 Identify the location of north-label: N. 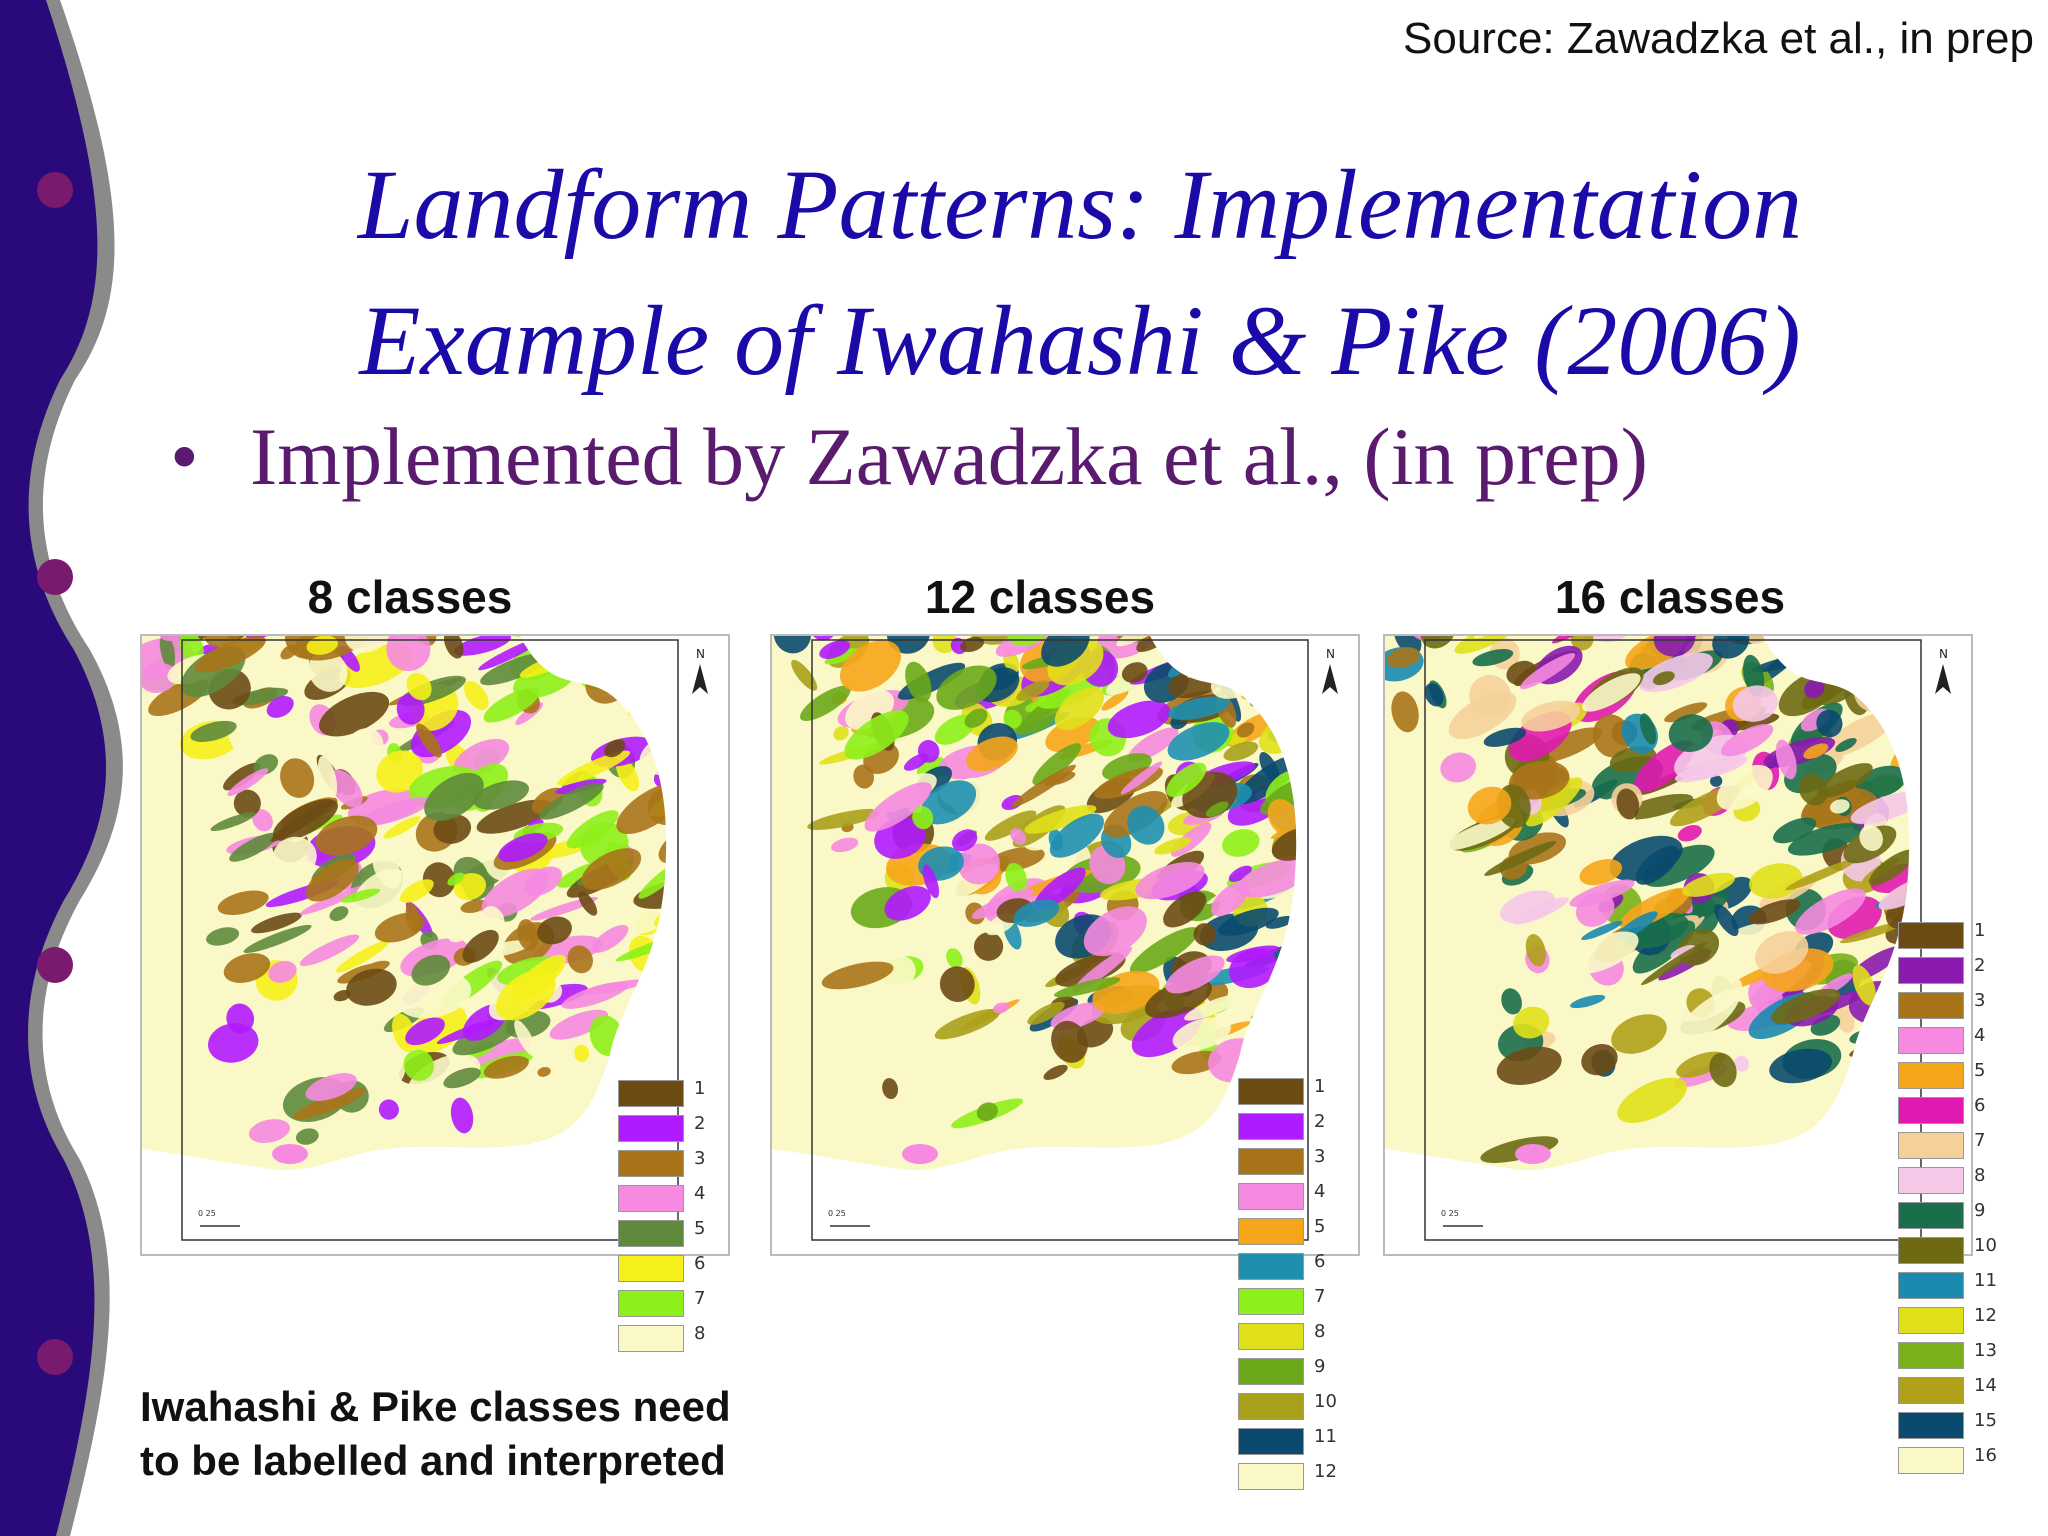
(1330, 654).